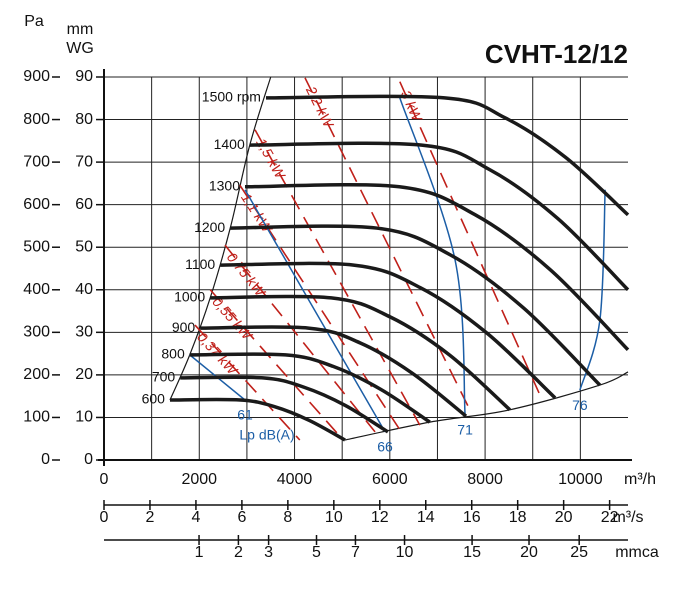  I want to click on x3-tick-label: 20, so click(529, 552).